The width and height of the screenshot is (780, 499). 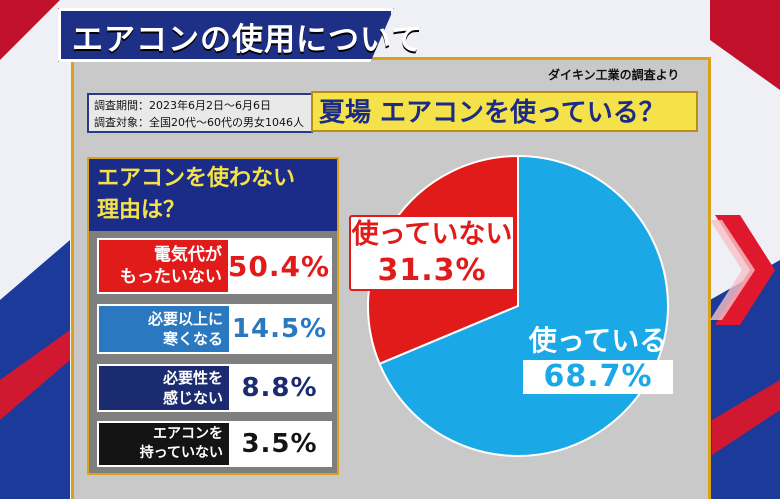 I want to click on slice-label: 使っている, so click(x=598, y=340).